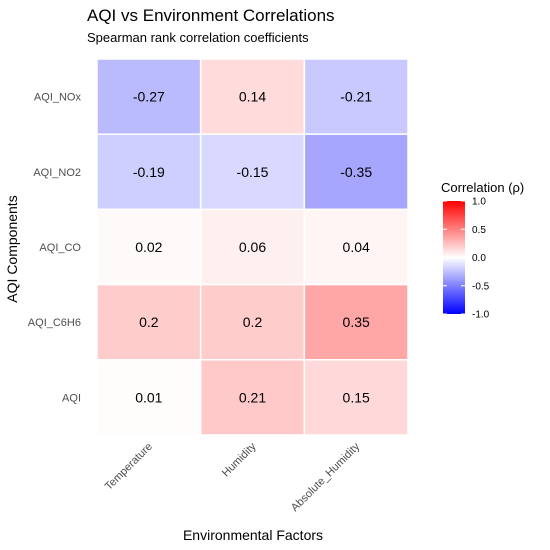 This screenshot has height=550, width=550. I want to click on legend-tick-label: -0.5, so click(481, 286).